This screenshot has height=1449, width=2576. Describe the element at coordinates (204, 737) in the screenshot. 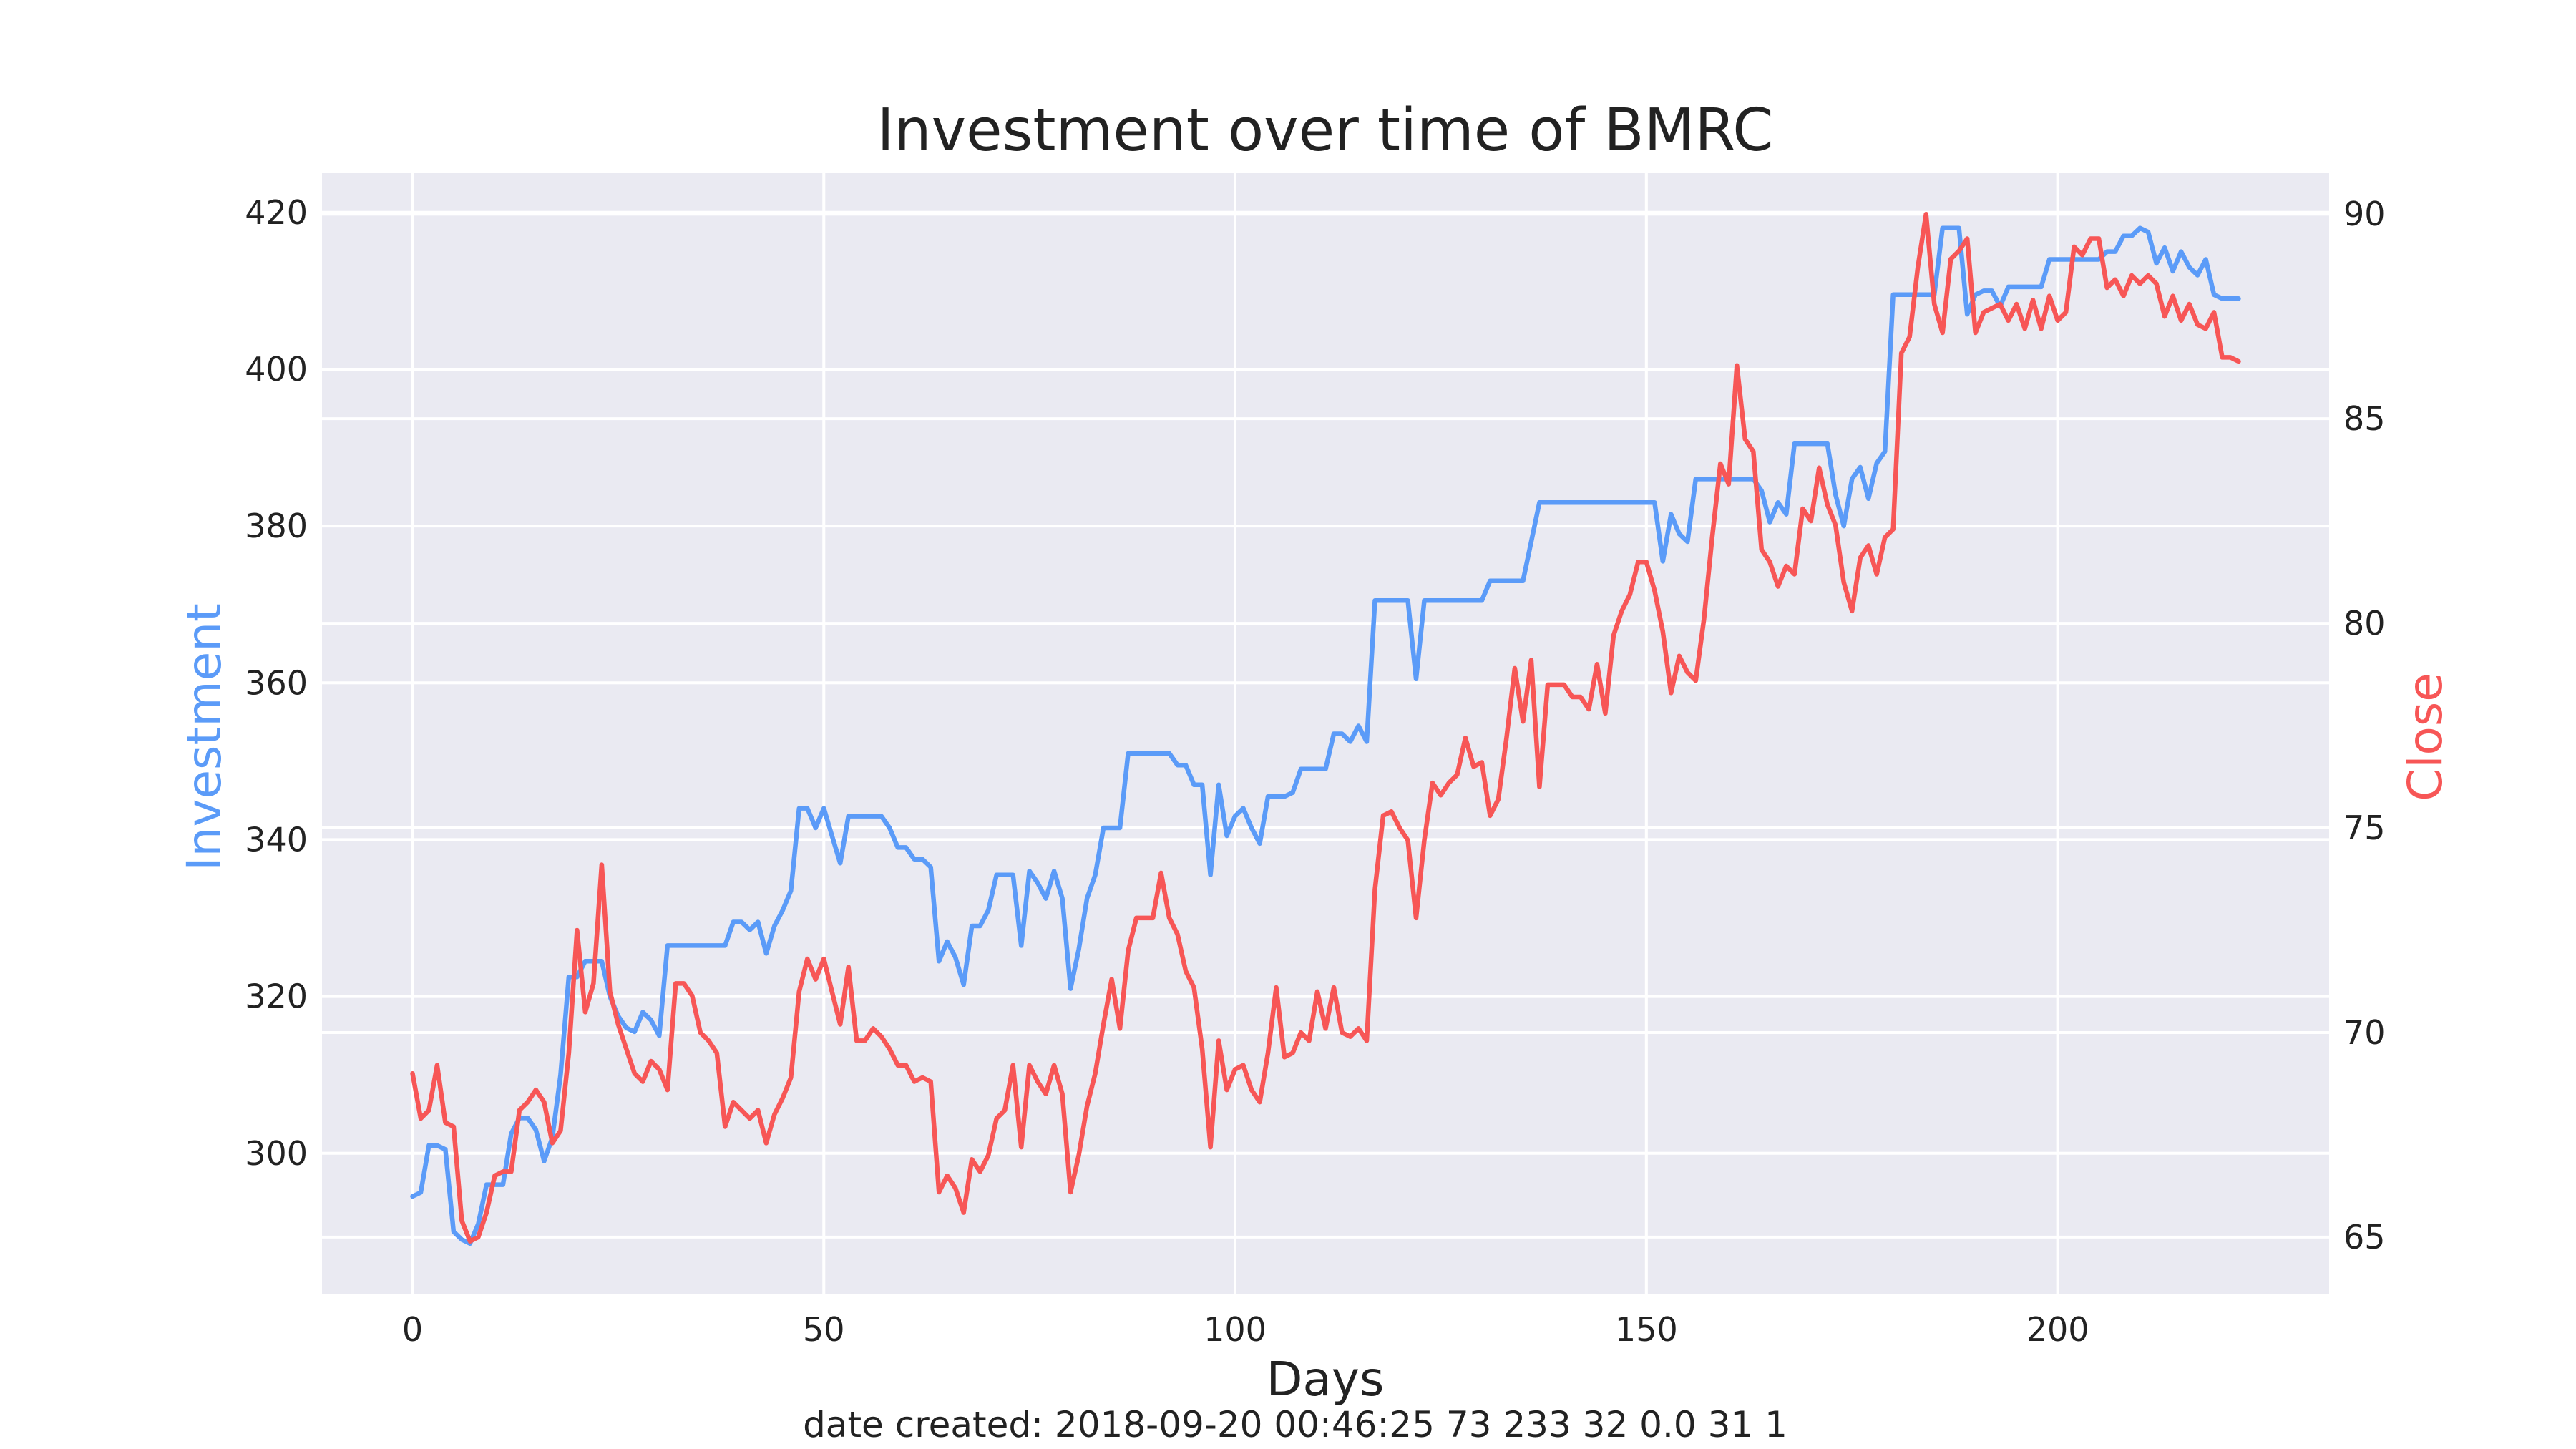

I see `left-axis-label: Investment` at that location.